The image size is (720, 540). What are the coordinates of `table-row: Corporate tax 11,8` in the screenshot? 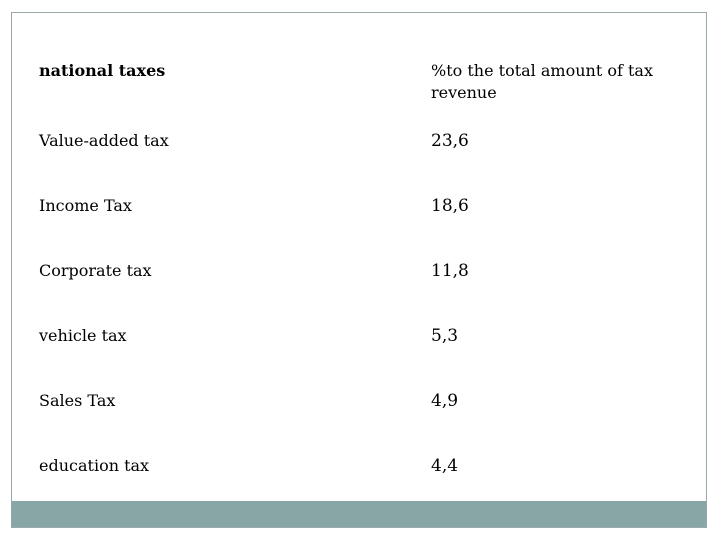 It's located at (359, 292).